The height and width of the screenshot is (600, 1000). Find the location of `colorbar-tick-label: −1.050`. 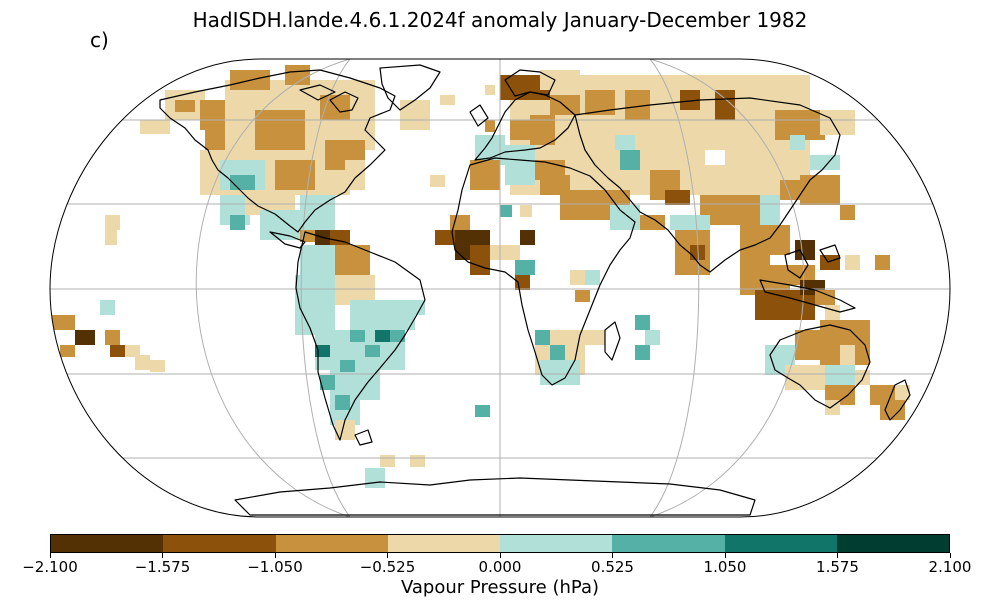

colorbar-tick-label: −1.050 is located at coordinates (275, 567).